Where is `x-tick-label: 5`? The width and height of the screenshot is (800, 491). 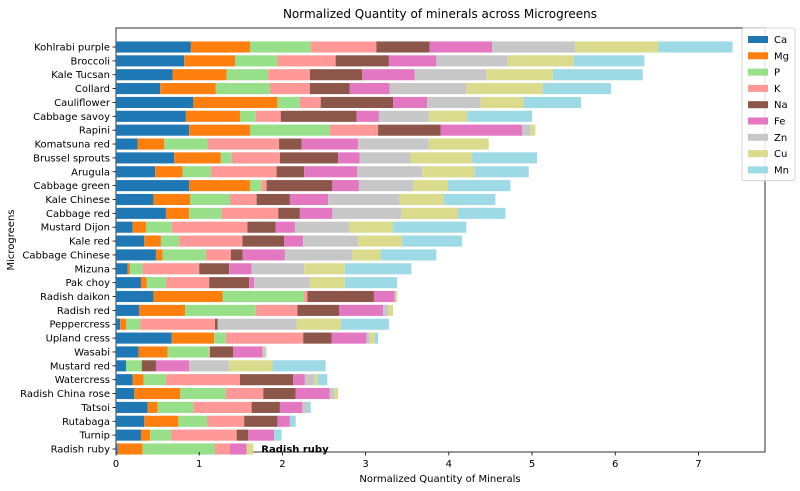 x-tick-label: 5 is located at coordinates (532, 464).